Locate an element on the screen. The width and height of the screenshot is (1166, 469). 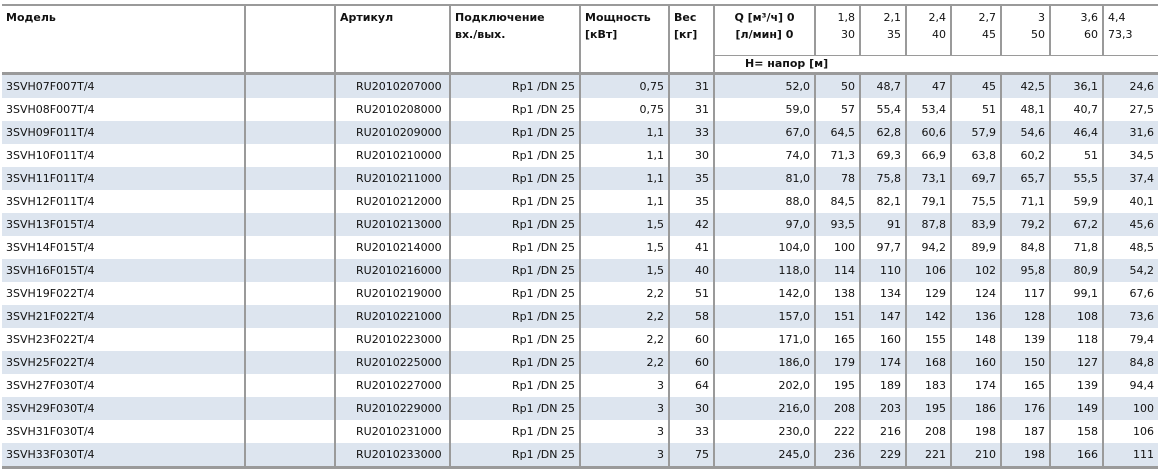
head-value-cell: 34,5 is located at coordinates (1130, 155).